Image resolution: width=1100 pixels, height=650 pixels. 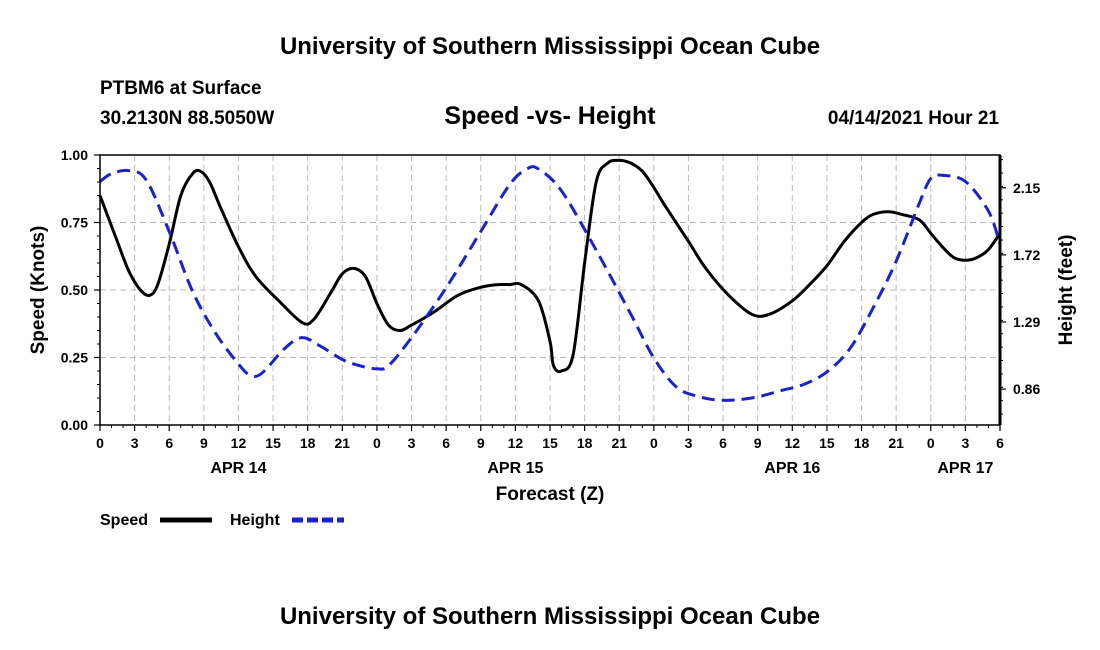 I want to click on y-tick-label: 0.25, so click(x=74, y=358).